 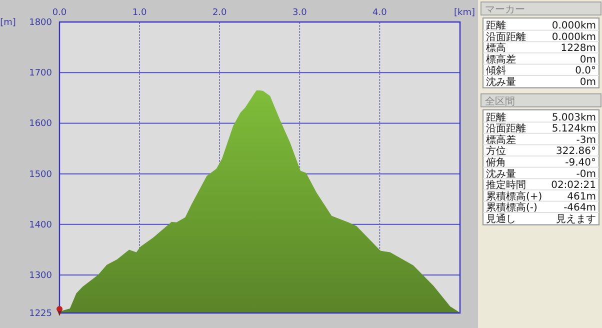 What do you see at coordinates (8, 23) in the screenshot?
I see `y-axis-title: [m]` at bounding box center [8, 23].